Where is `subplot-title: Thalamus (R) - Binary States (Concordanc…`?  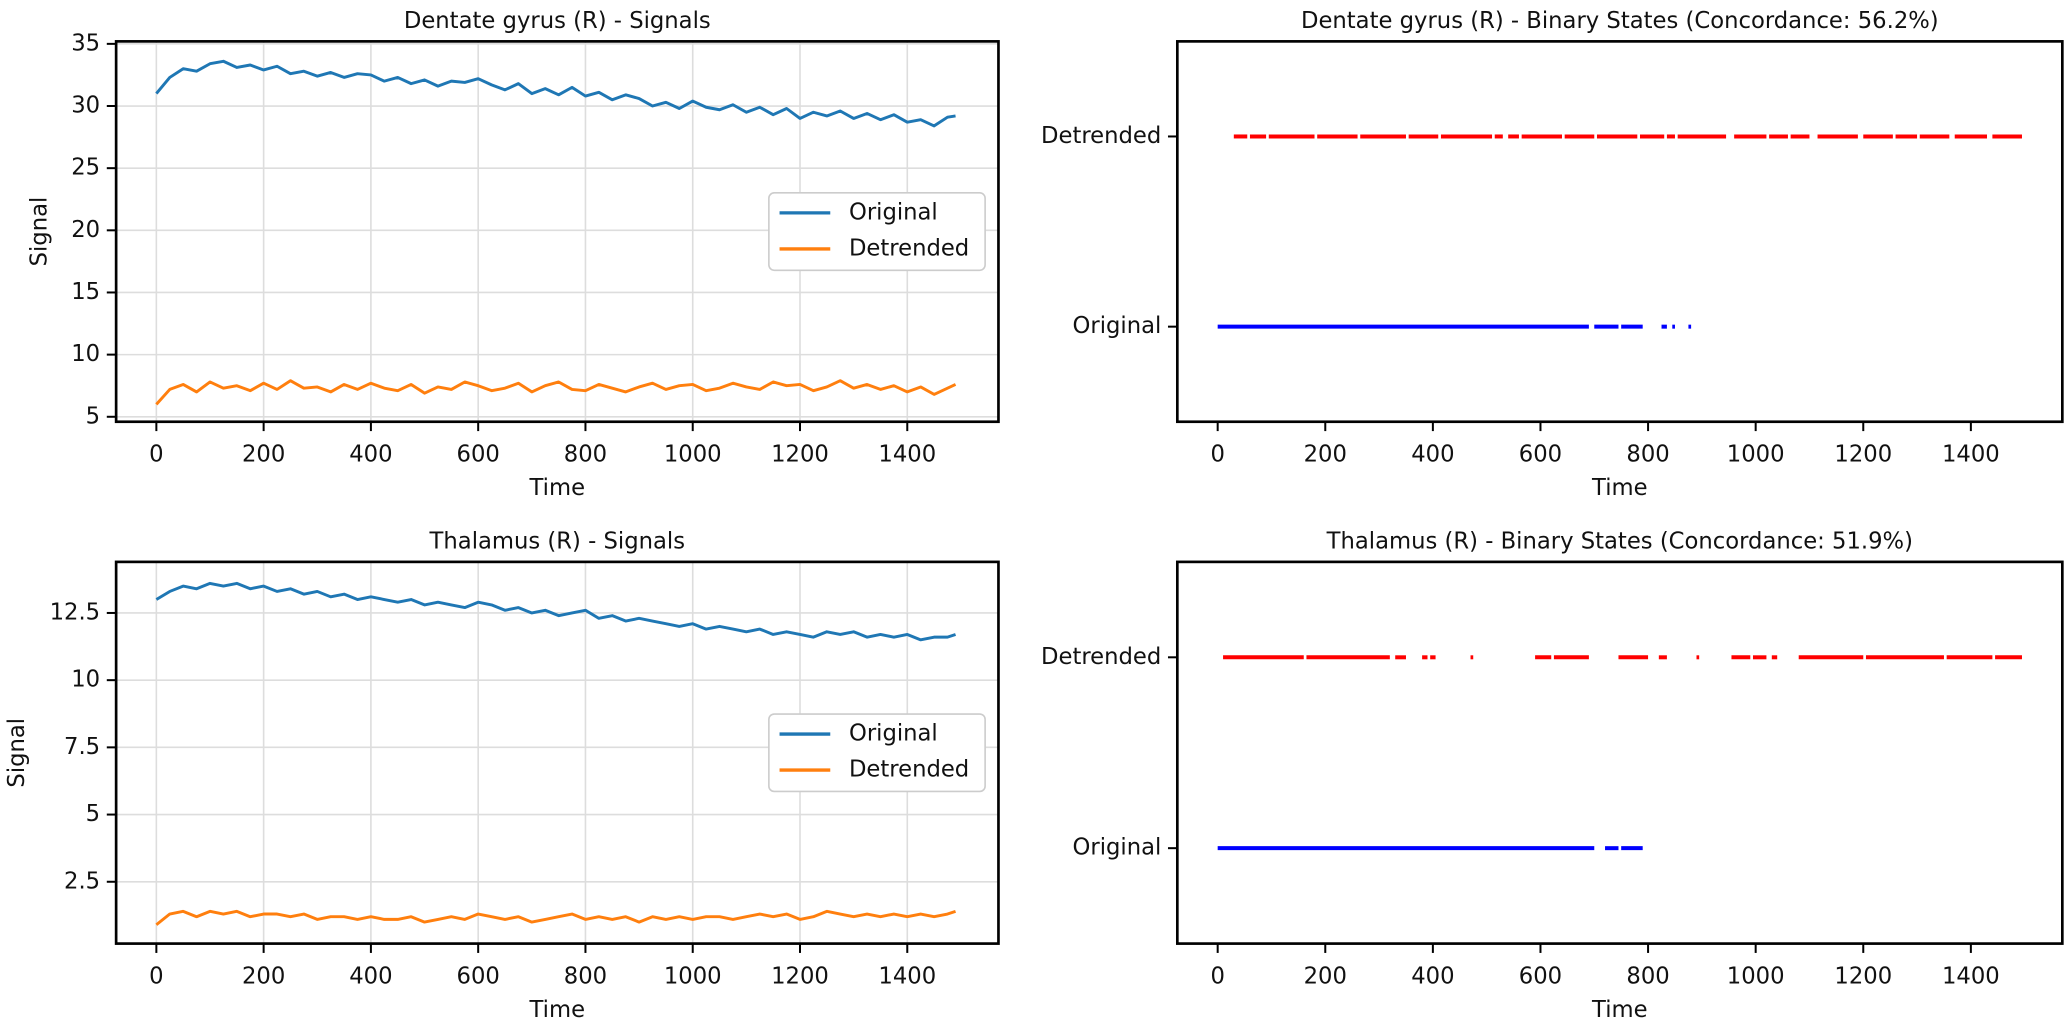 subplot-title: Thalamus (R) - Binary States (Concordanc… is located at coordinates (1619, 541).